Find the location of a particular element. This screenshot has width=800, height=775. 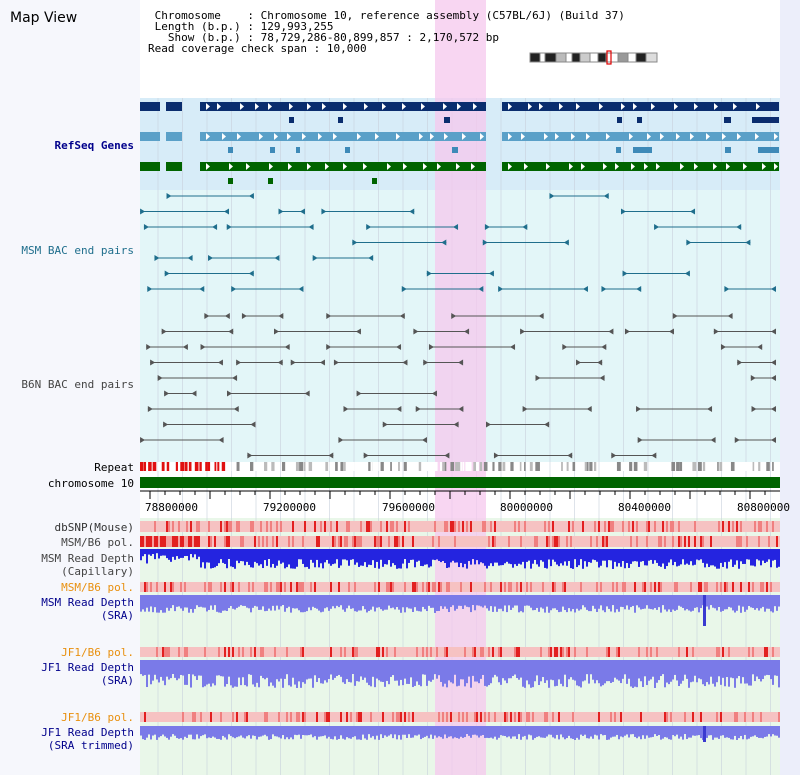

track-label-jf1-b6-polymorphism: JF1/B6 pol. is located at coordinates (97, 652).